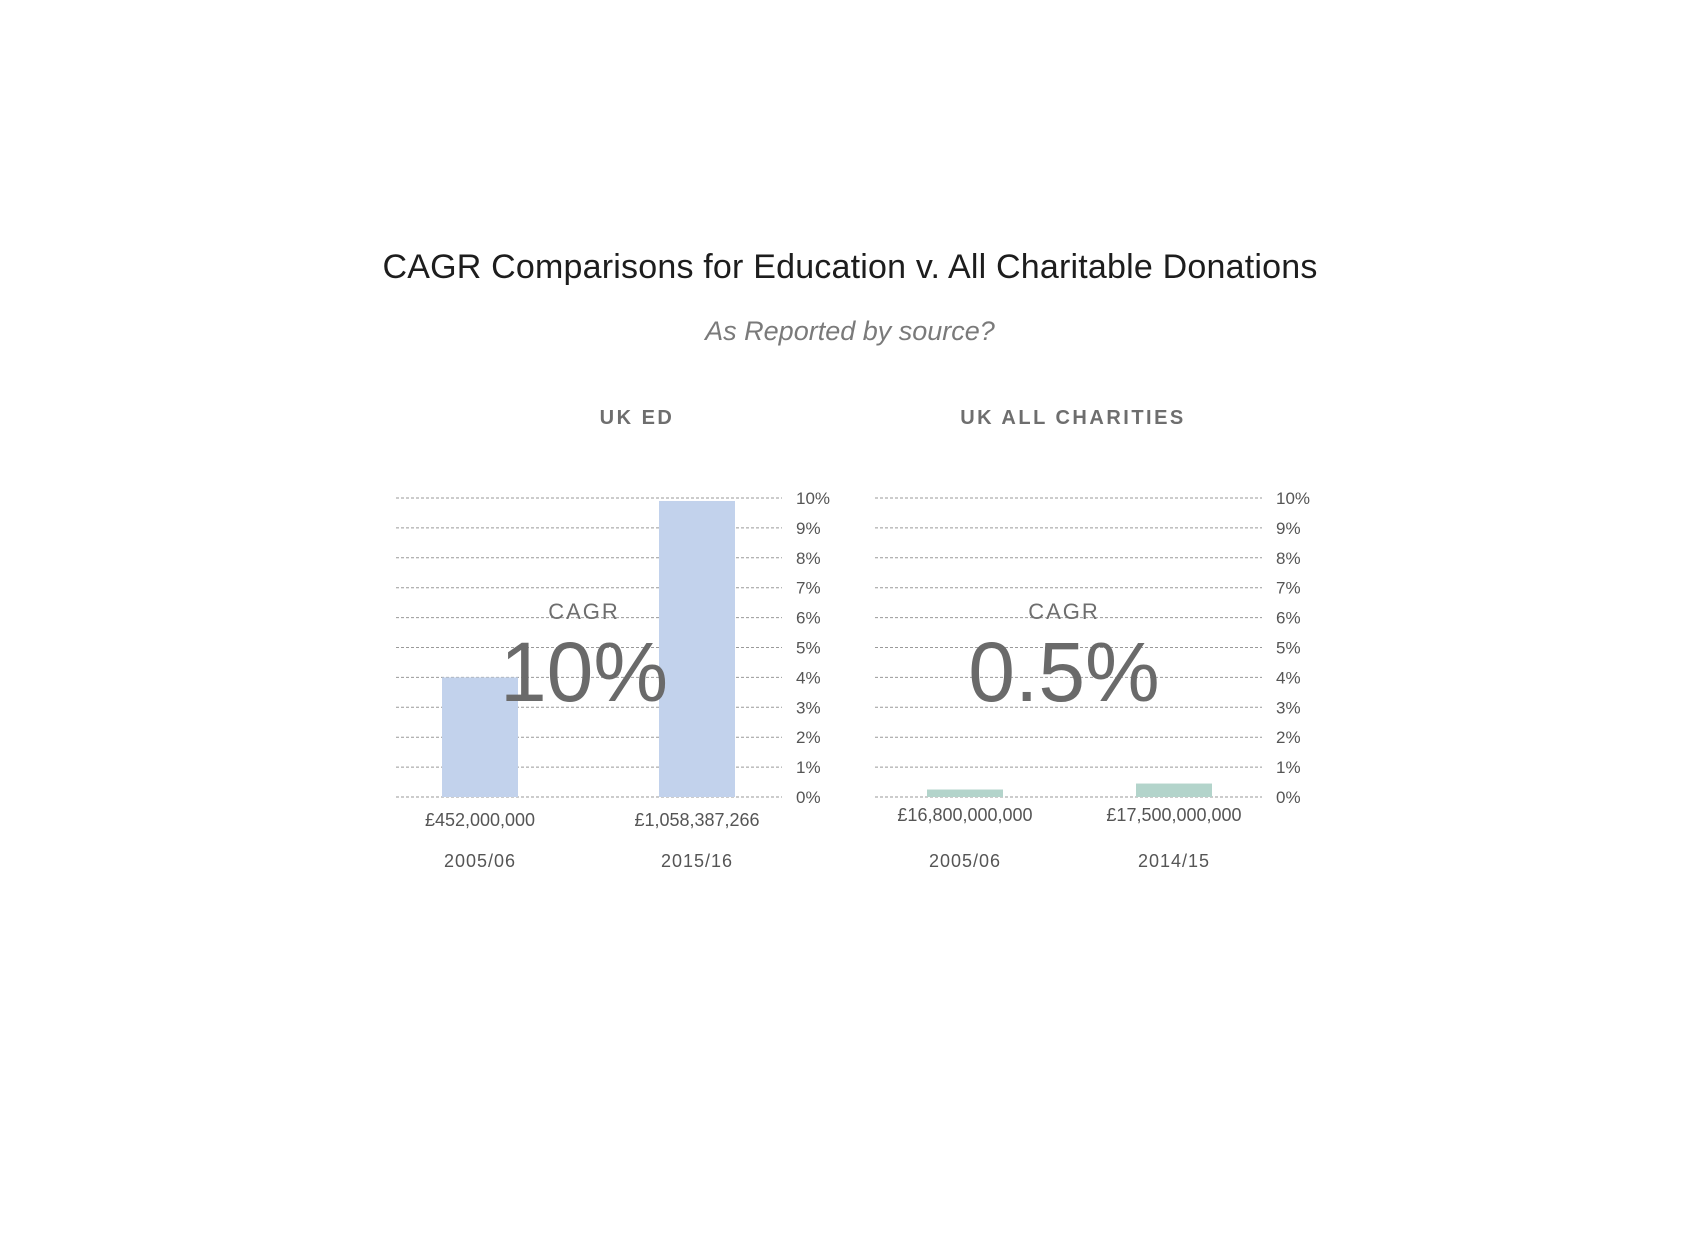 Image resolution: width=1700 pixels, height=1238 pixels. I want to click on uk-all-charities-cagr-label: CAGR, so click(1064, 611).